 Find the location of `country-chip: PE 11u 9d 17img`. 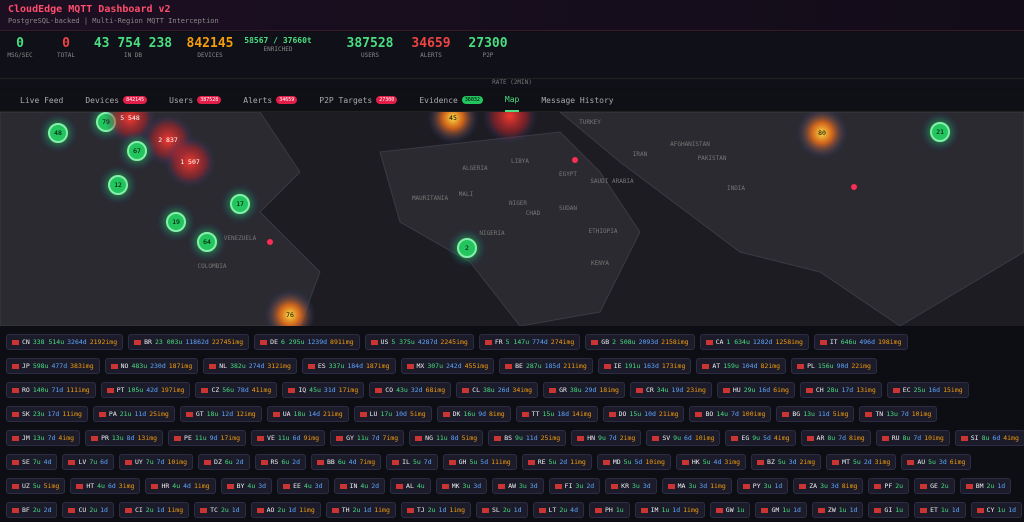

country-chip: PE 11u 9d 17img is located at coordinates (207, 438).